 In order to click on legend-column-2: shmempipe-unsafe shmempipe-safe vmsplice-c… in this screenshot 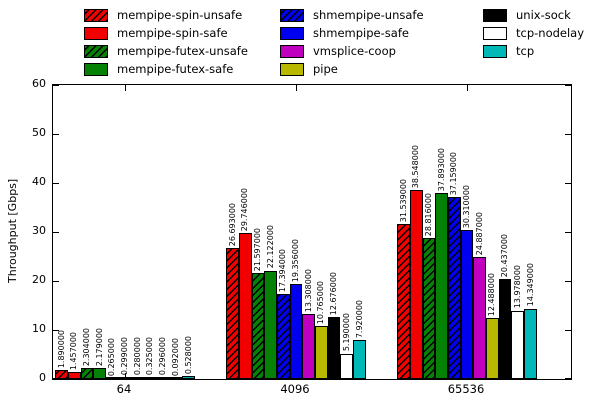, I will do `click(352, 42)`.